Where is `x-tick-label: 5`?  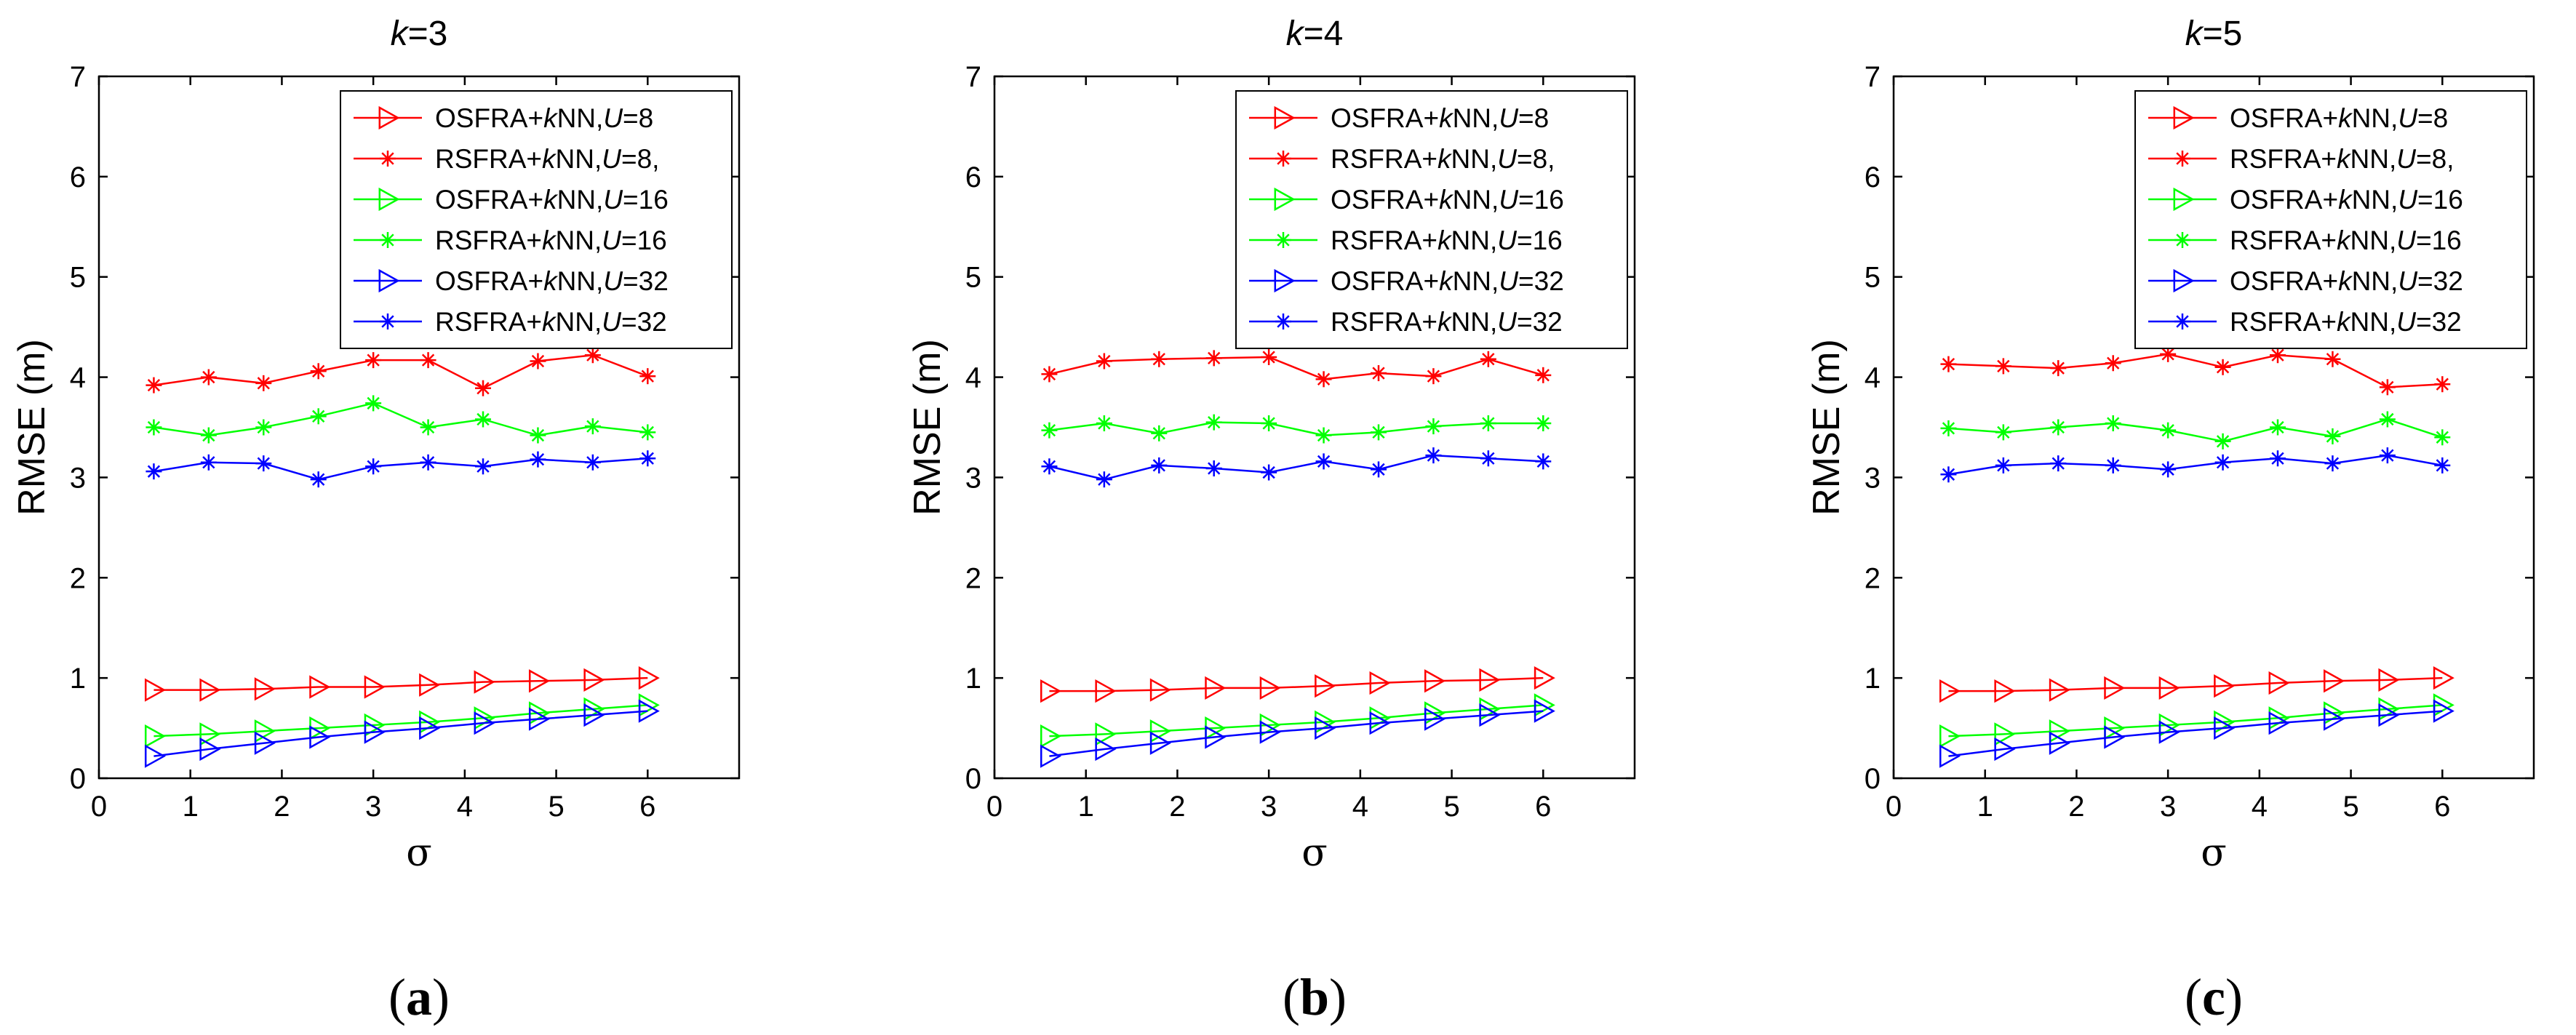 x-tick-label: 5 is located at coordinates (2350, 807).